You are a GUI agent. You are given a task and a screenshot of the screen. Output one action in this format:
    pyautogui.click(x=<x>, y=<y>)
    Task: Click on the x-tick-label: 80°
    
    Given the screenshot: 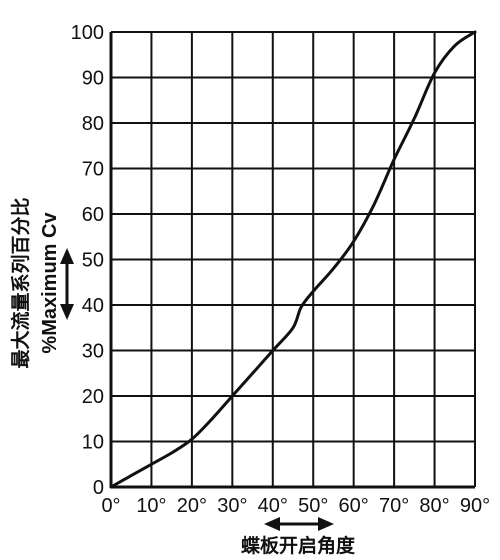 What is the action you would take?
    pyautogui.click(x=434, y=506)
    